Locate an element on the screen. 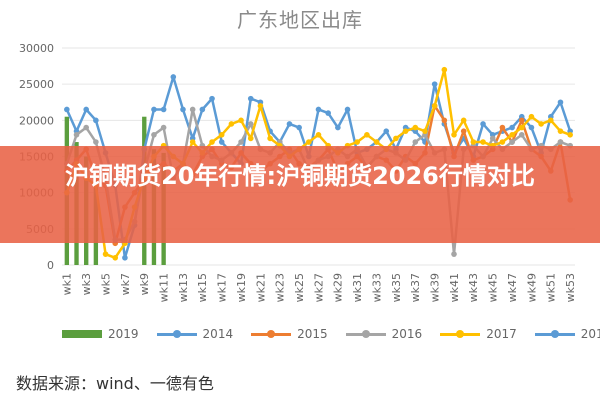 The image size is (600, 400). headline-text: 沪铜期货20年行情:沪铜期货2026行情对比 is located at coordinates (300, 176).